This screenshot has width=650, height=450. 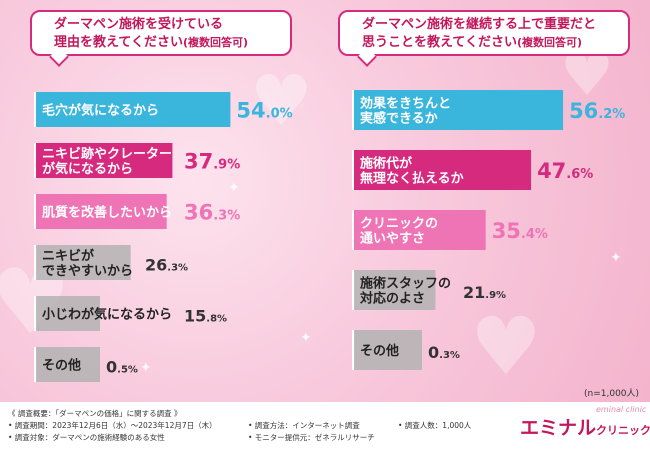 What do you see at coordinates (107, 213) in the screenshot?
I see `bar-category-label: 肌質を改善したいから` at bounding box center [107, 213].